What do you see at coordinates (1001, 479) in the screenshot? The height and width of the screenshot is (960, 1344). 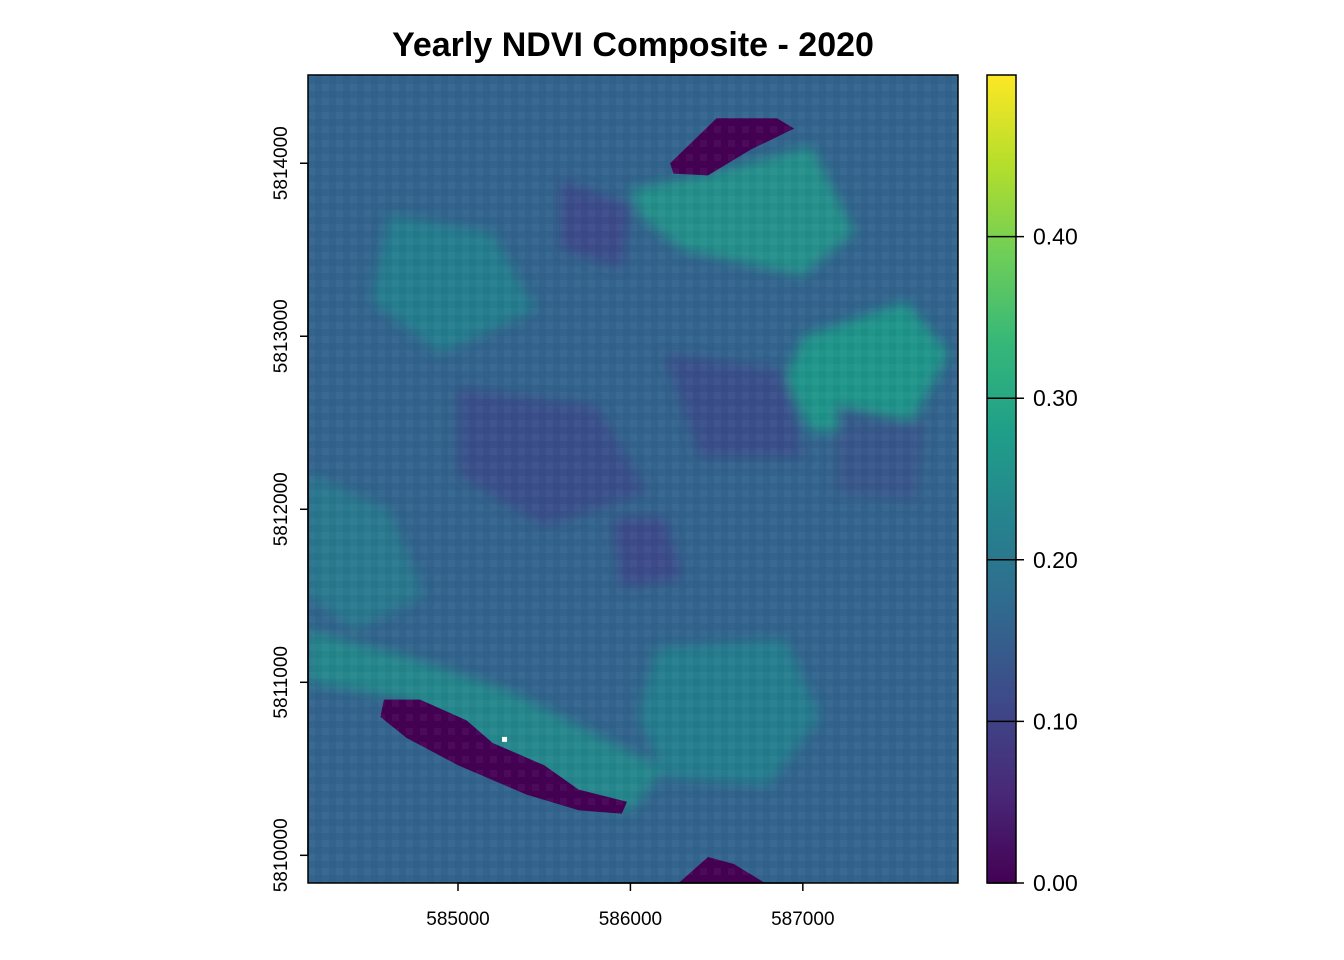 I see `colorbar-ramp` at bounding box center [1001, 479].